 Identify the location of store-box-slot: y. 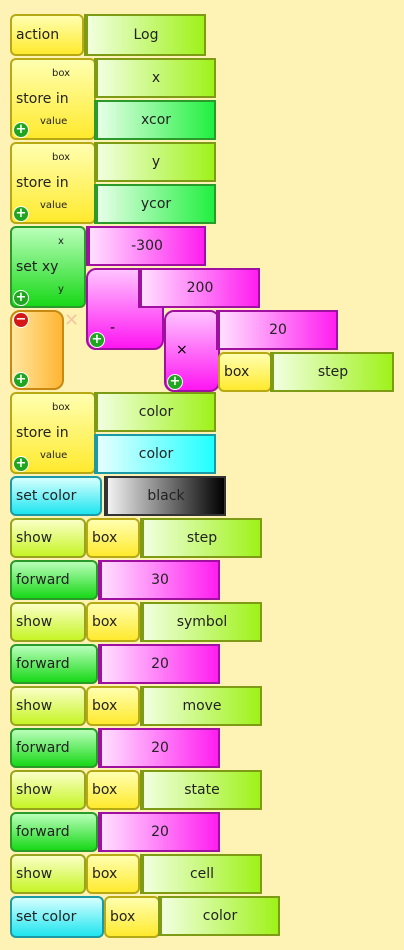
(155, 162).